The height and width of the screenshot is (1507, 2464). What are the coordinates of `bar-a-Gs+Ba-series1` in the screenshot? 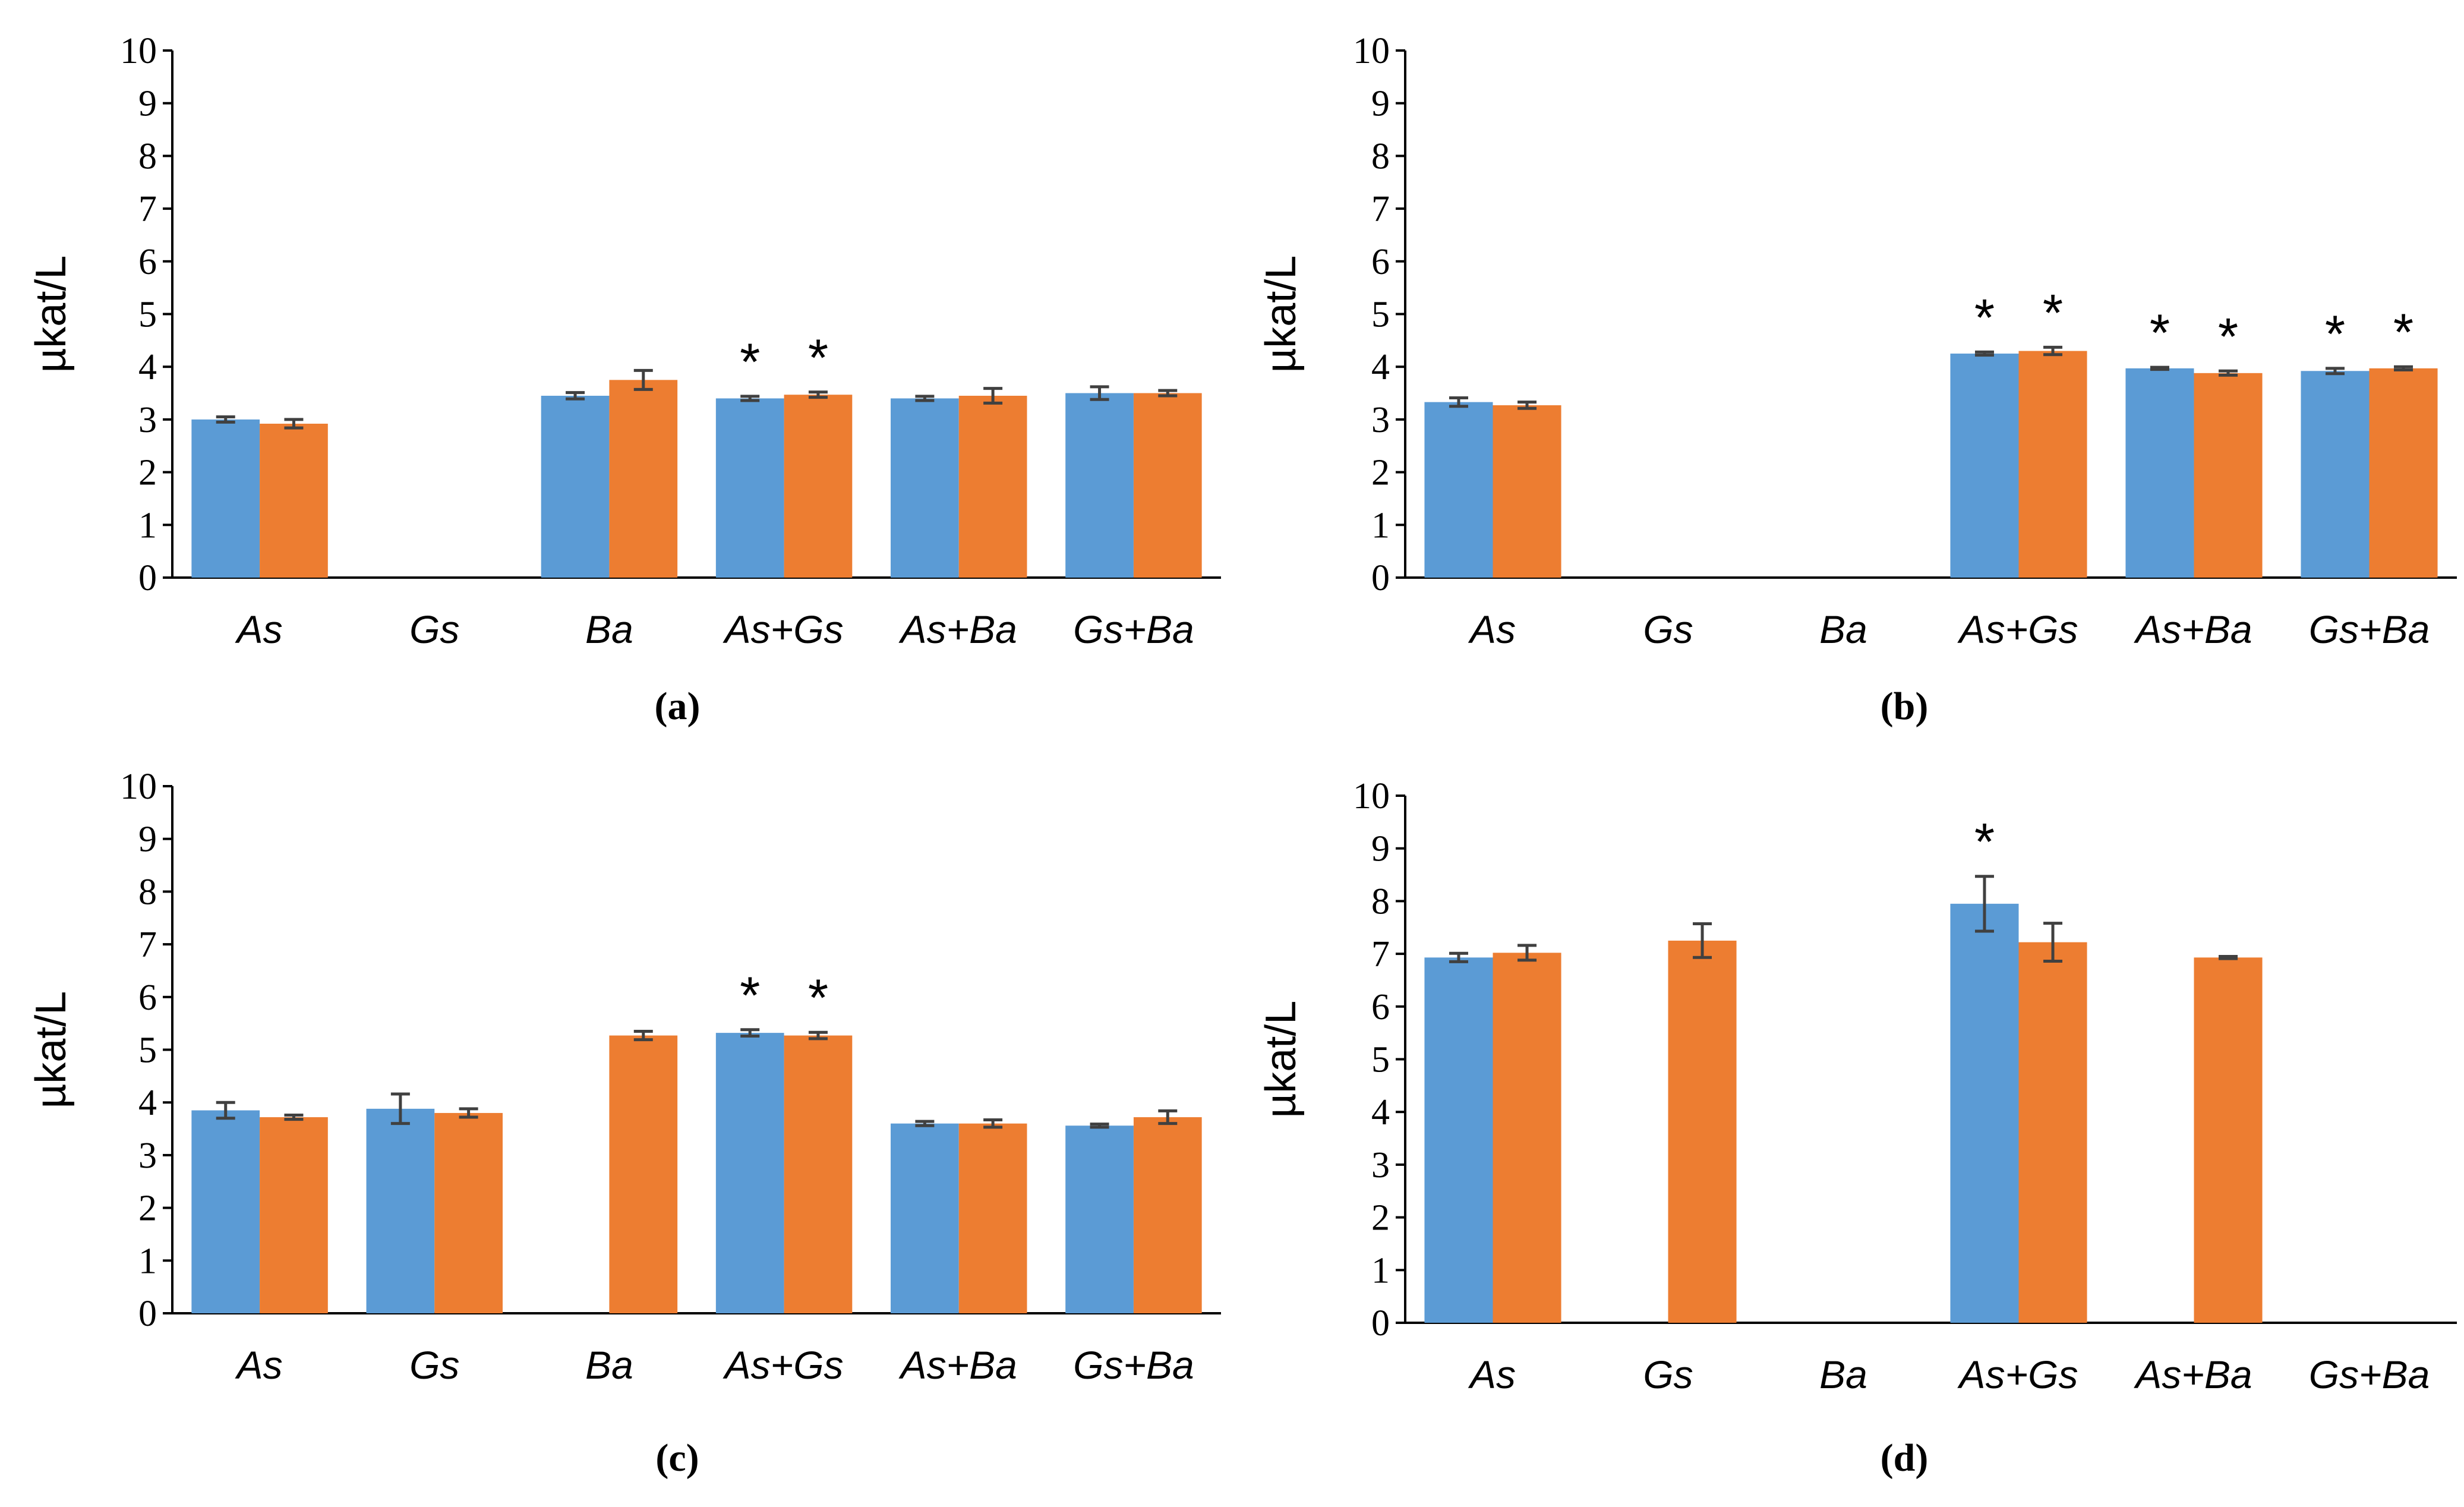 It's located at (1099, 485).